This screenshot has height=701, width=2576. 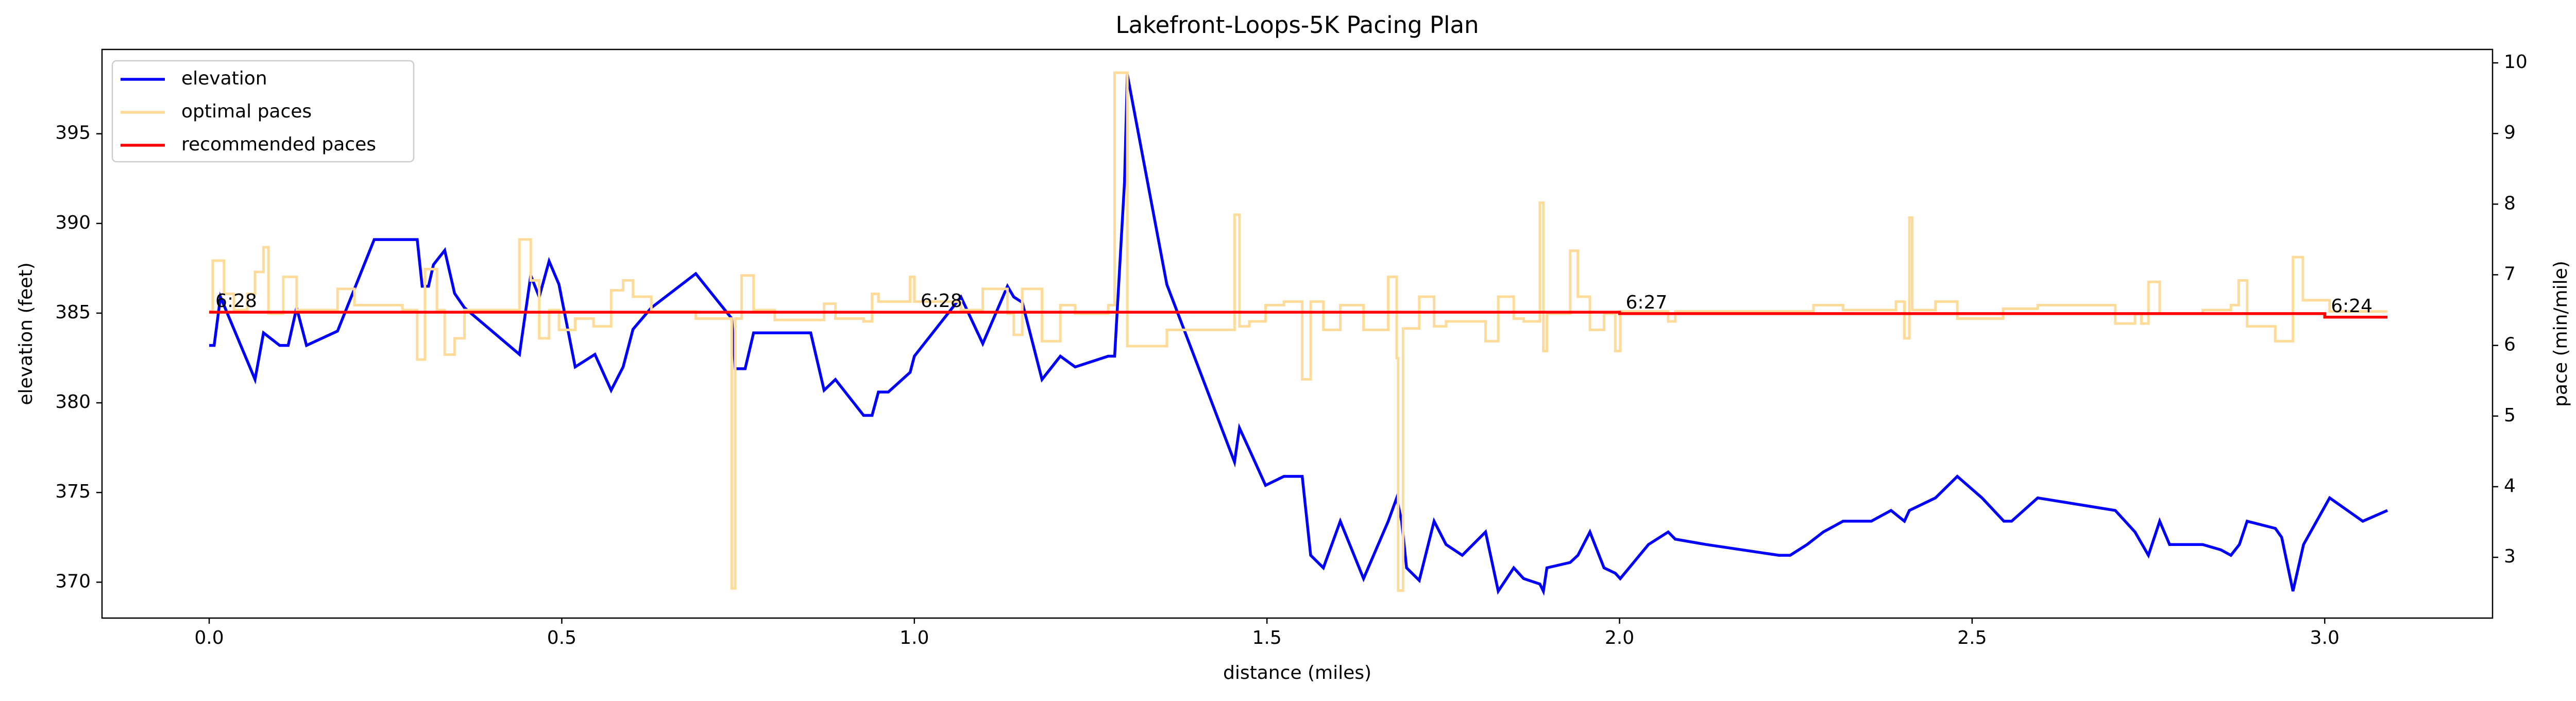 What do you see at coordinates (73, 491) in the screenshot?
I see `y-tick-label: 375` at bounding box center [73, 491].